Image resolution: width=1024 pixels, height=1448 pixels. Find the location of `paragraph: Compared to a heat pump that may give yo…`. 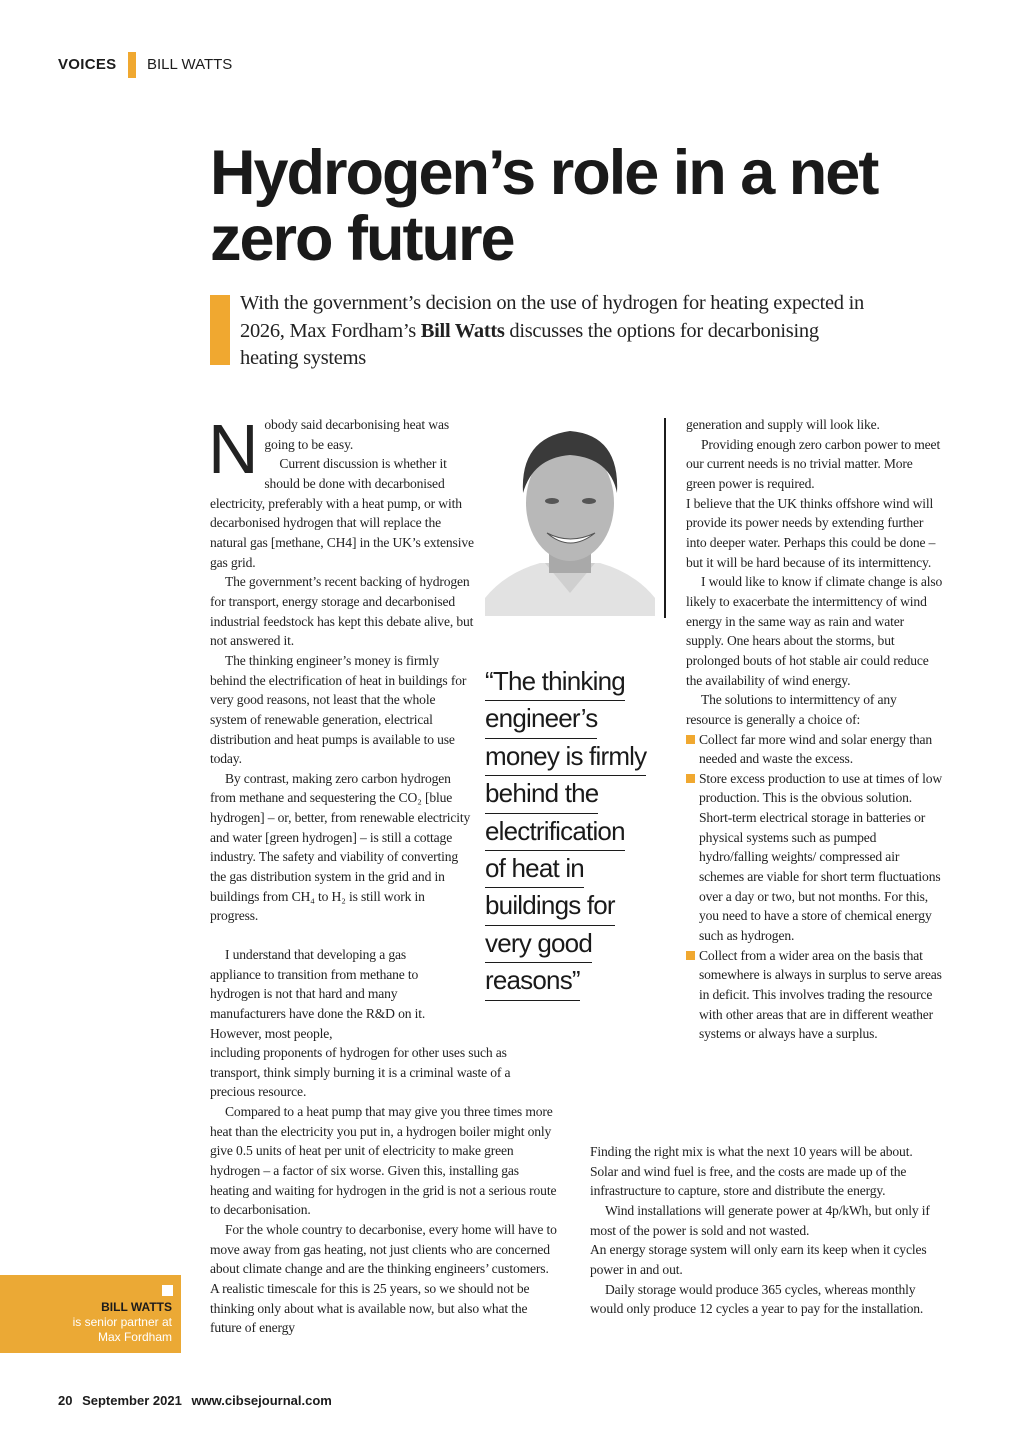

paragraph: Compared to a heat pump that may give yo… is located at coordinates (383, 1160).